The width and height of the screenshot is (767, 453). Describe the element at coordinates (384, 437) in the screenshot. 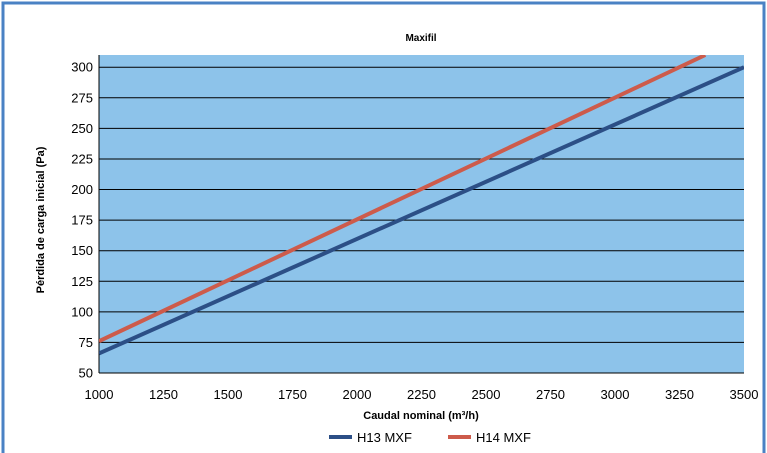

I see `legend-label: H13 MXF` at that location.